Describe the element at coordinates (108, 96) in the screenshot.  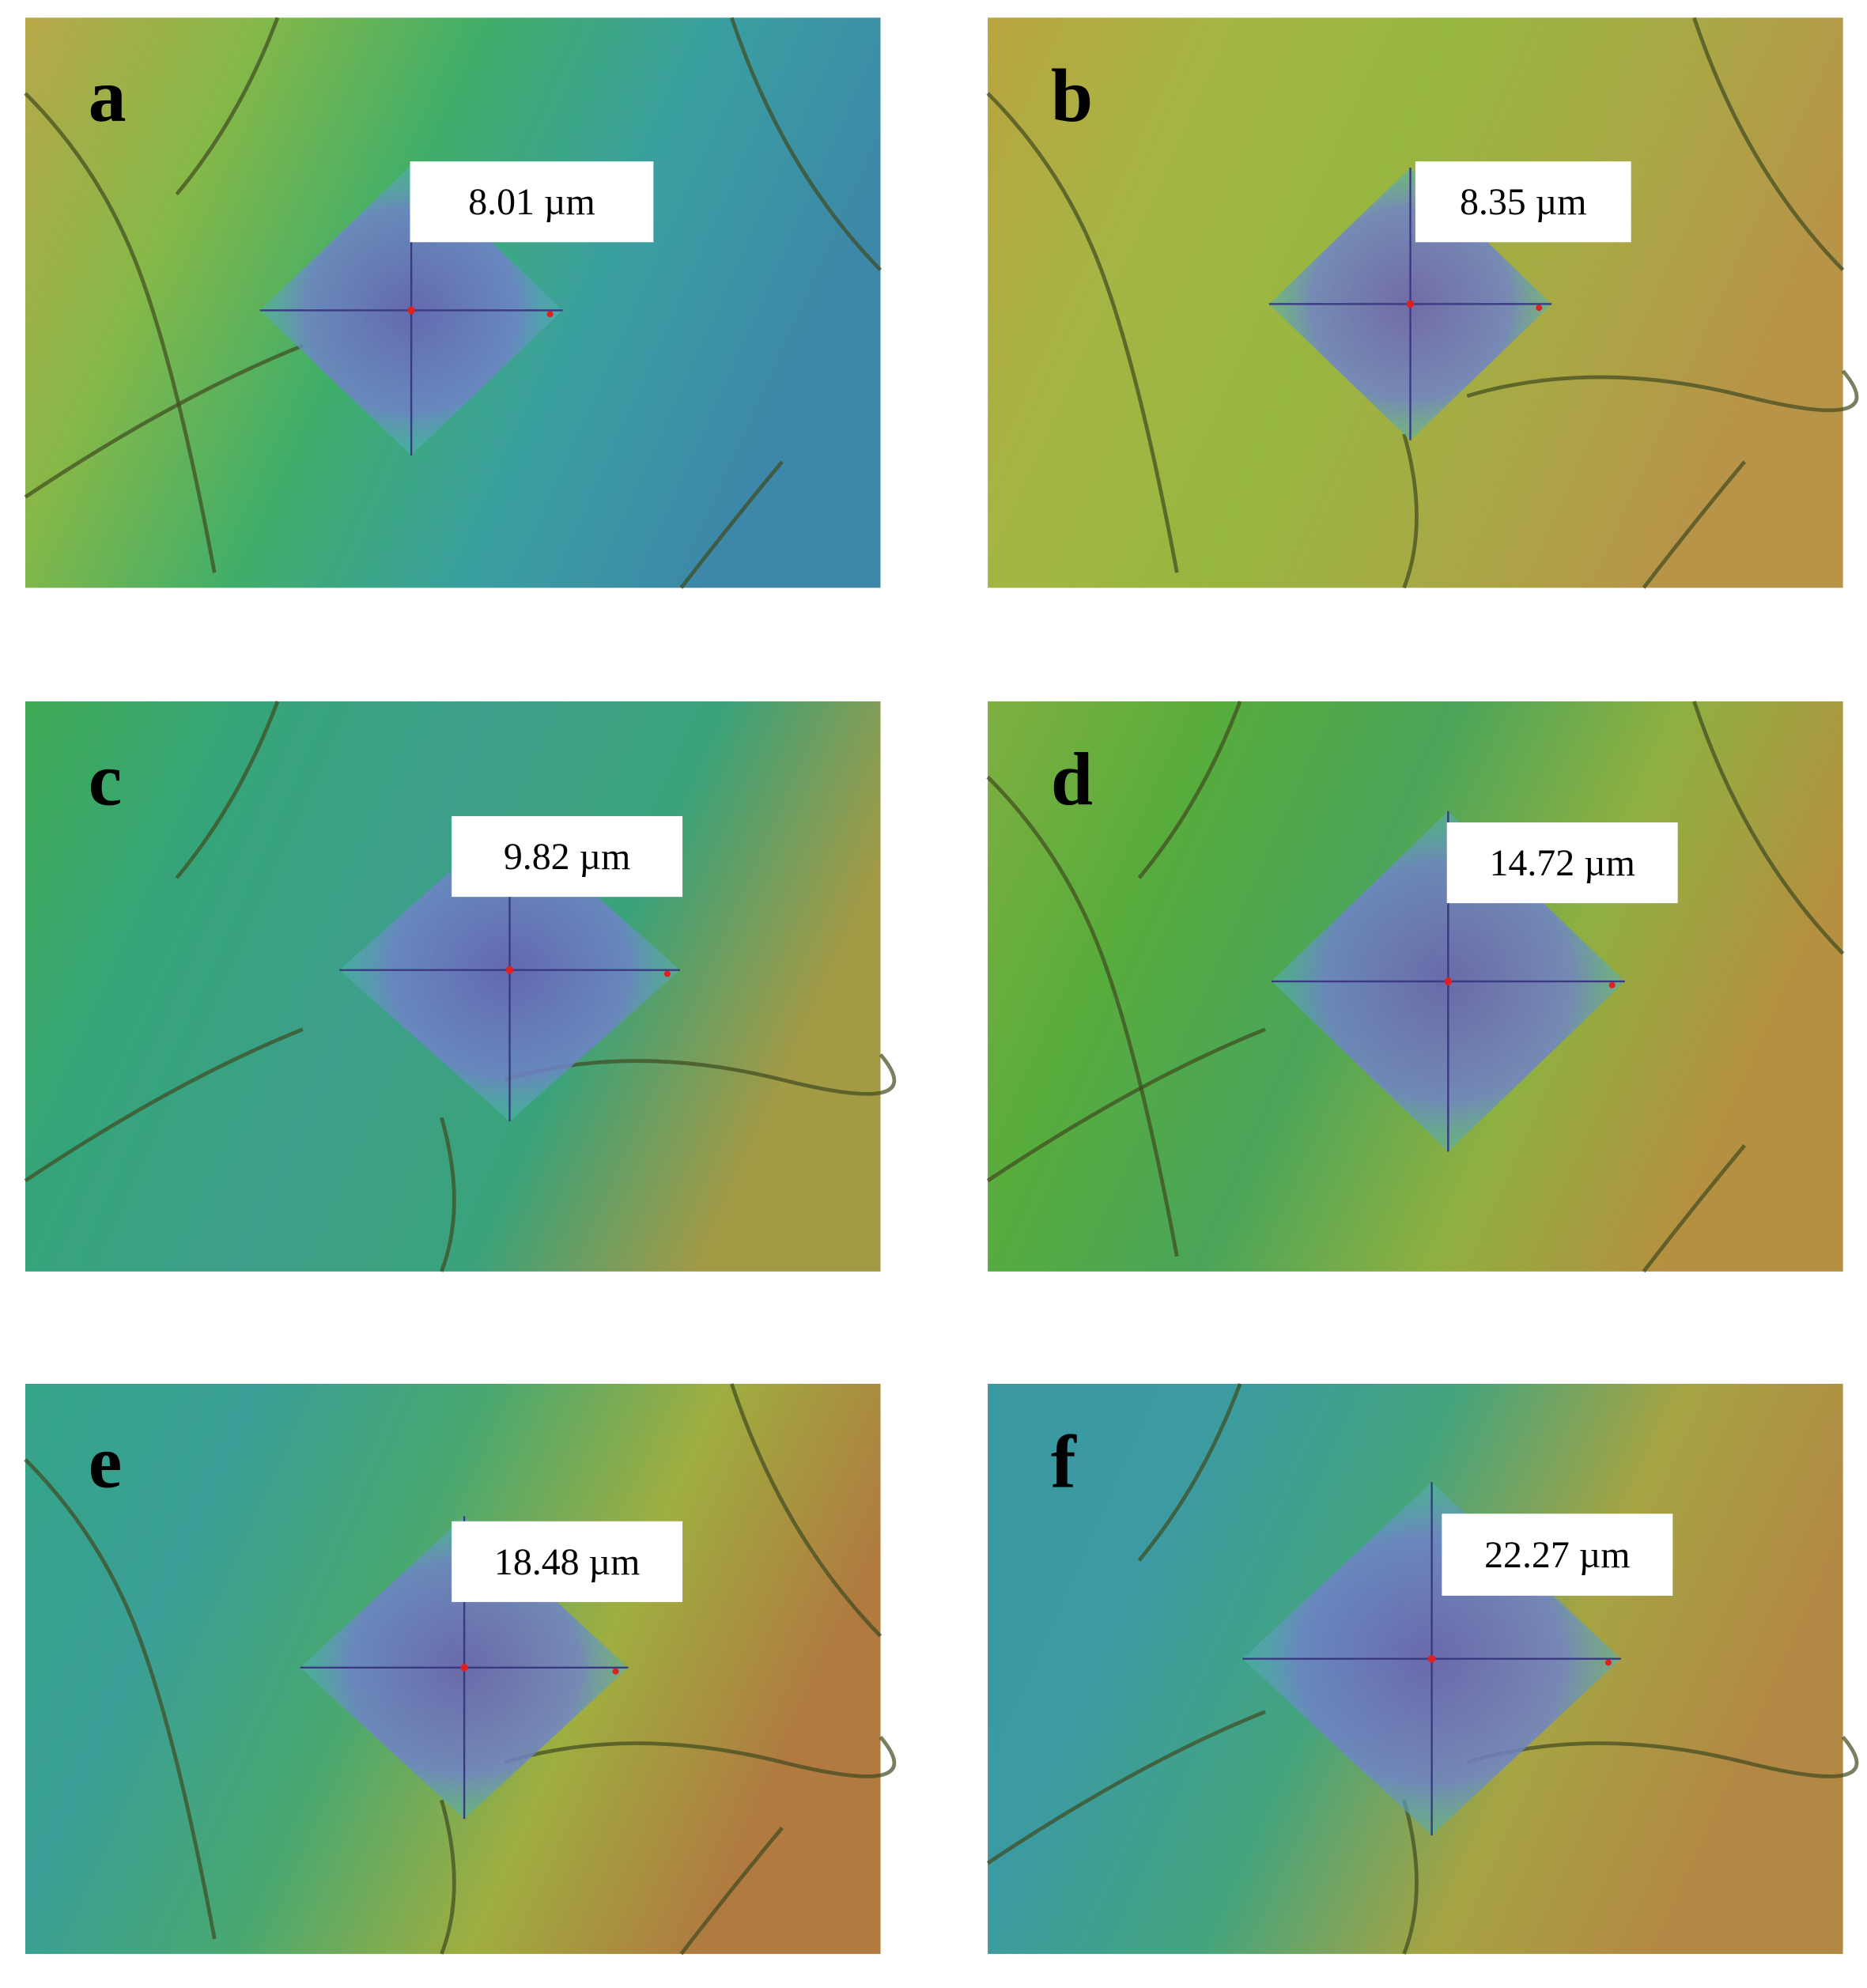
I see `panel-letter: a` at that location.